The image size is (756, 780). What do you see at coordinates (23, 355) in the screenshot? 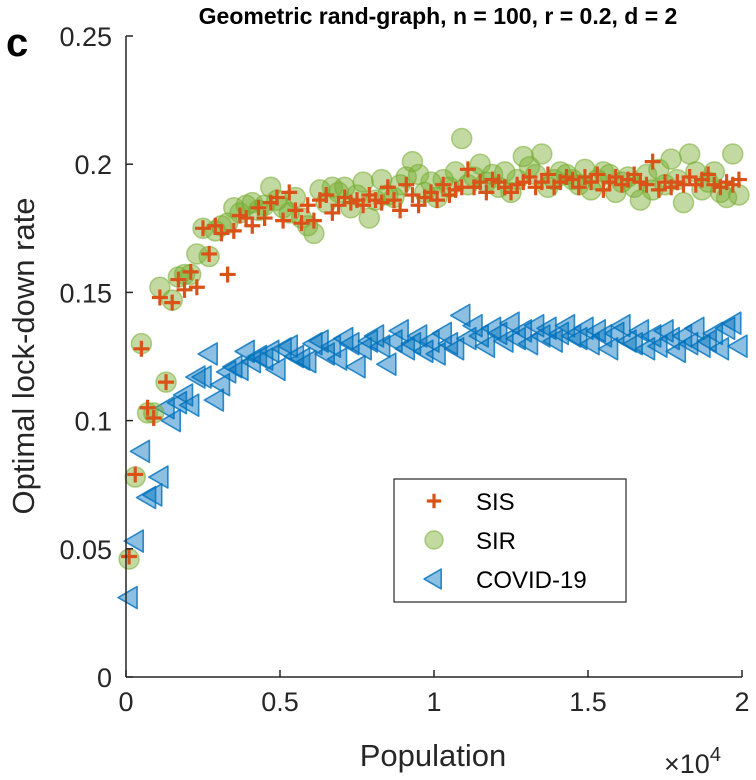
I see `y-axis-label: Optimal lock-down rate` at bounding box center [23, 355].